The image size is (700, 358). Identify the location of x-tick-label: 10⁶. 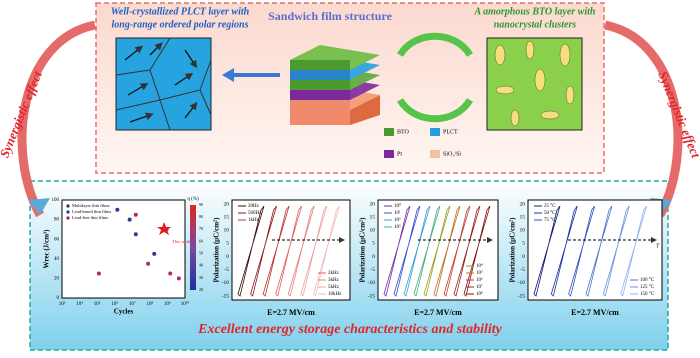
(114, 304).